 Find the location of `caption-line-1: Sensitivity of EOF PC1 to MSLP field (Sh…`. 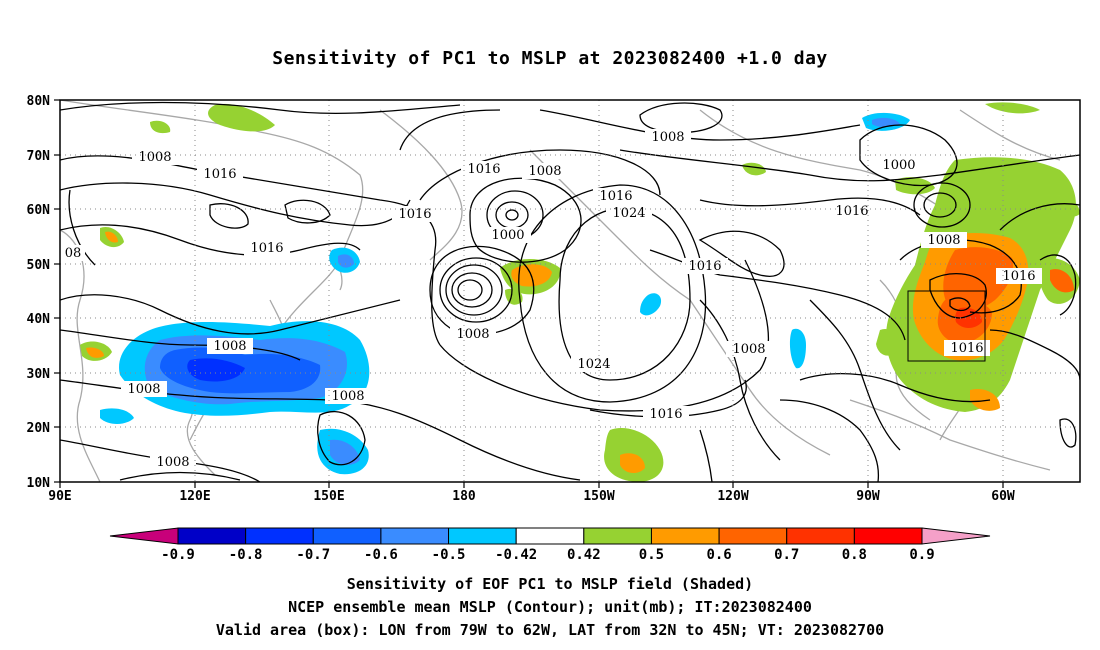

caption-line-1: Sensitivity of EOF PC1 to MSLP field (Sh… is located at coordinates (550, 584).